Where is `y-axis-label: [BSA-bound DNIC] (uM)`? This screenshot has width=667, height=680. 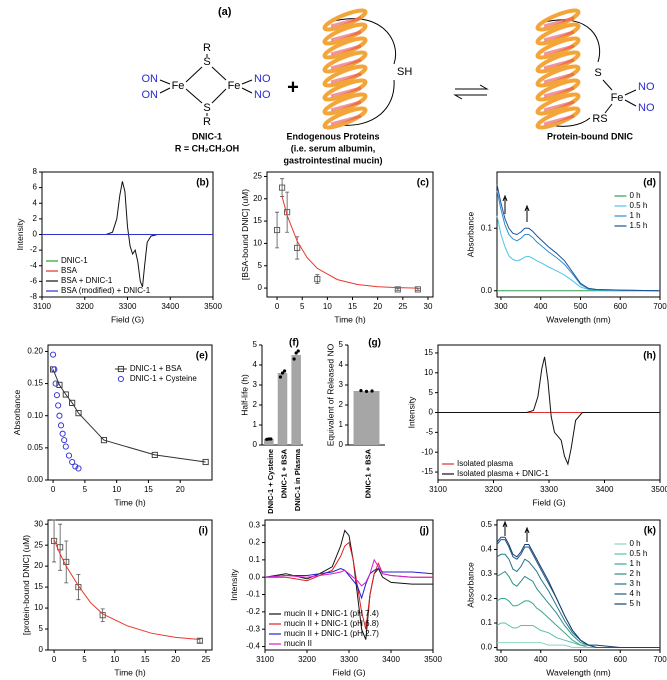
y-axis-label: [BSA-bound DNIC] (uM) is located at coordinates (245, 234).